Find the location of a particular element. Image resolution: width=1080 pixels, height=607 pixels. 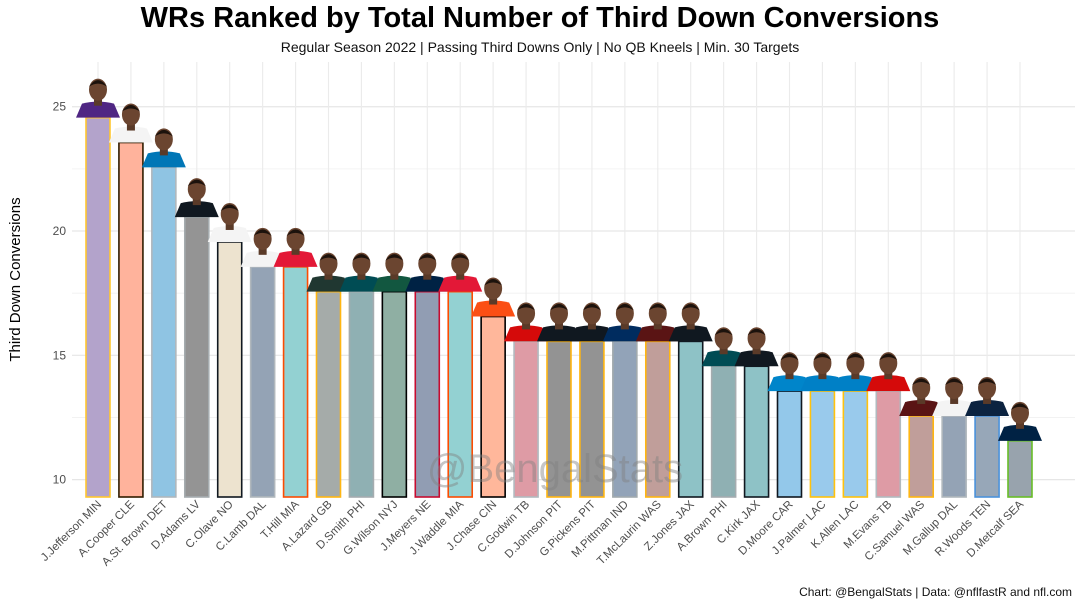

y-tick-label: 20 is located at coordinates (60, 231).